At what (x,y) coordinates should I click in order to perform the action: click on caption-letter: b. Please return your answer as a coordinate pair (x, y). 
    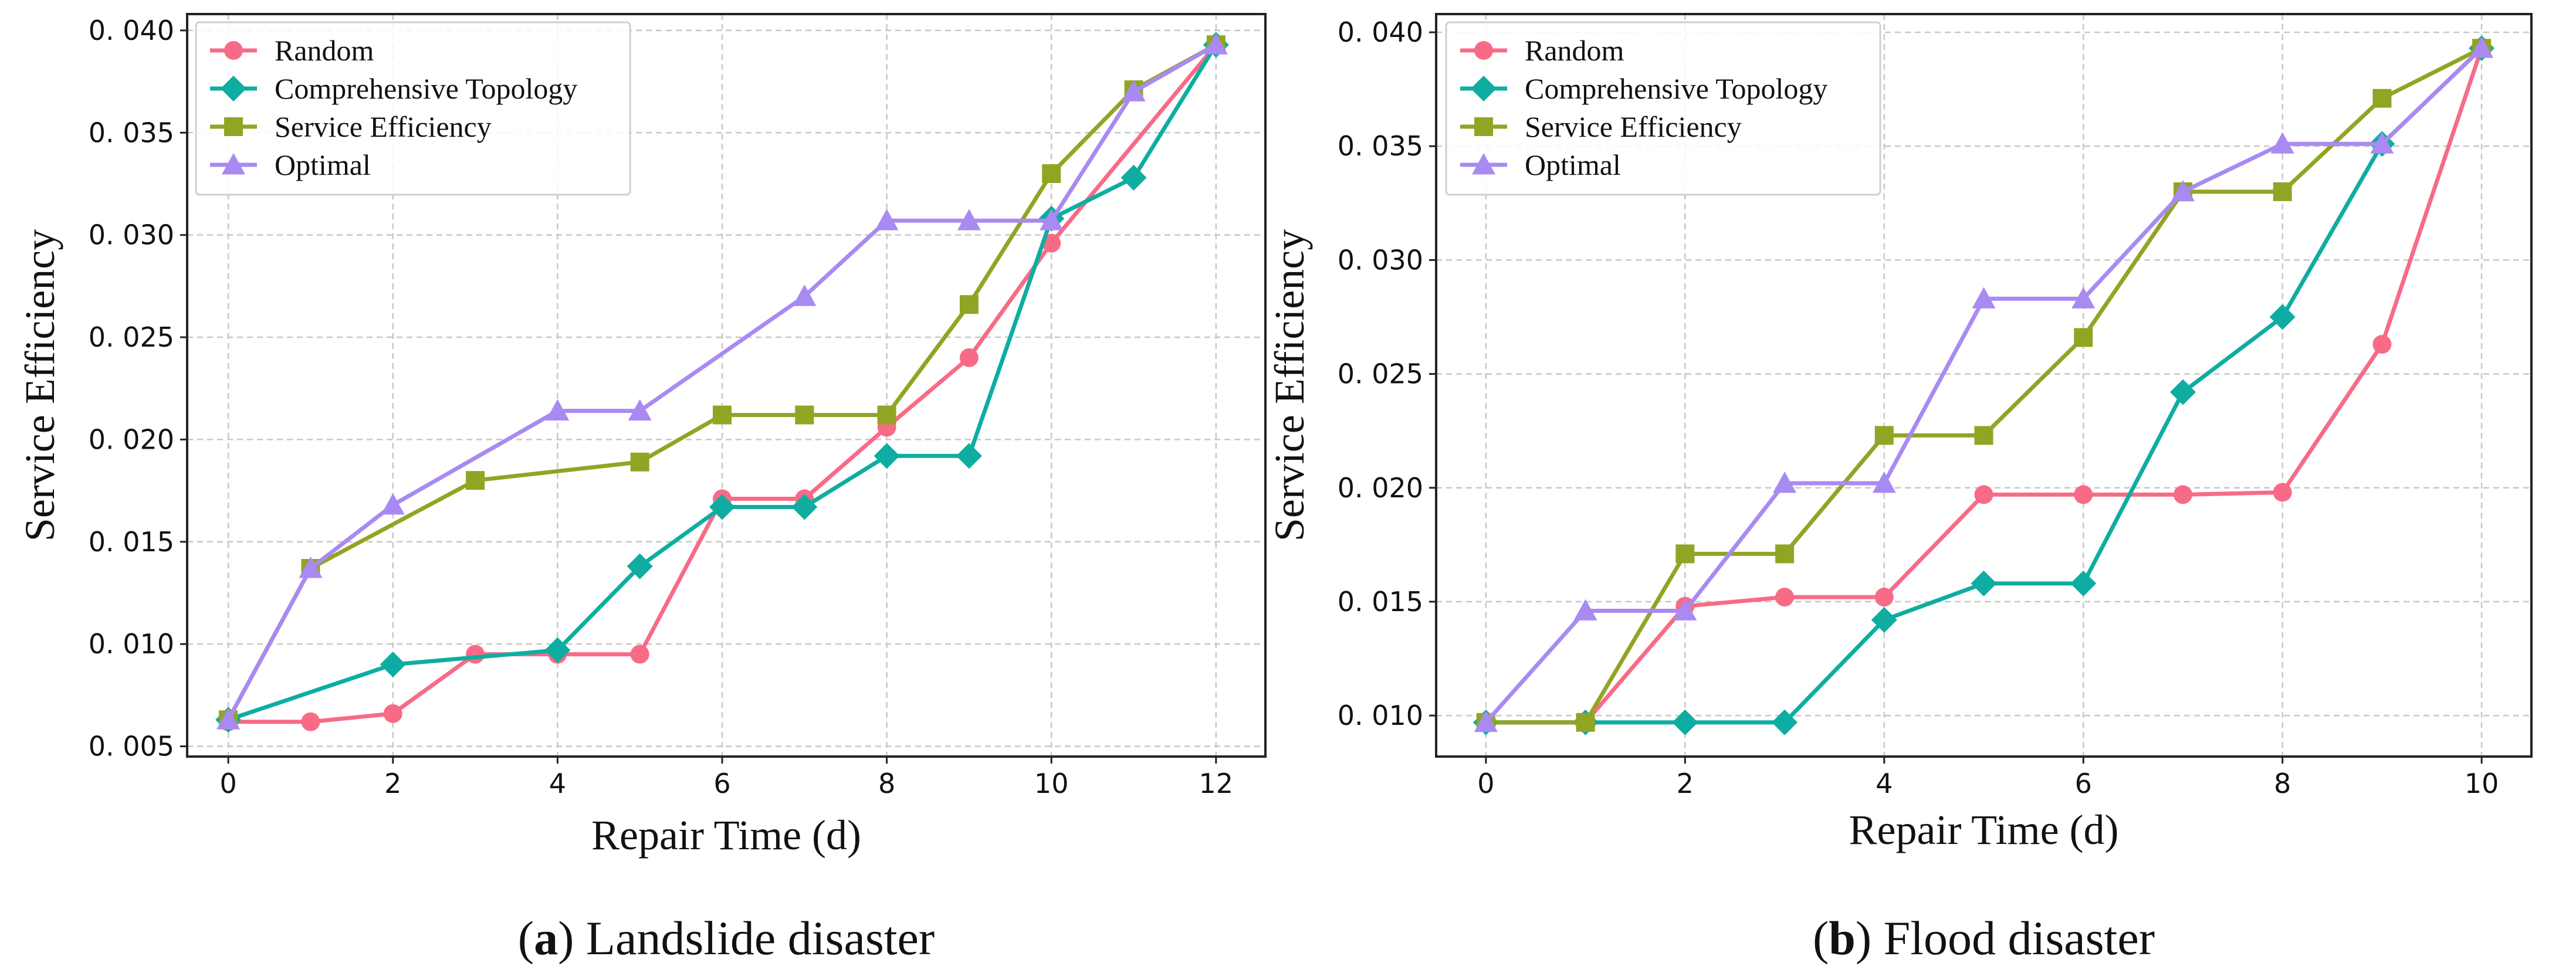
    Looking at the image, I should click on (1842, 938).